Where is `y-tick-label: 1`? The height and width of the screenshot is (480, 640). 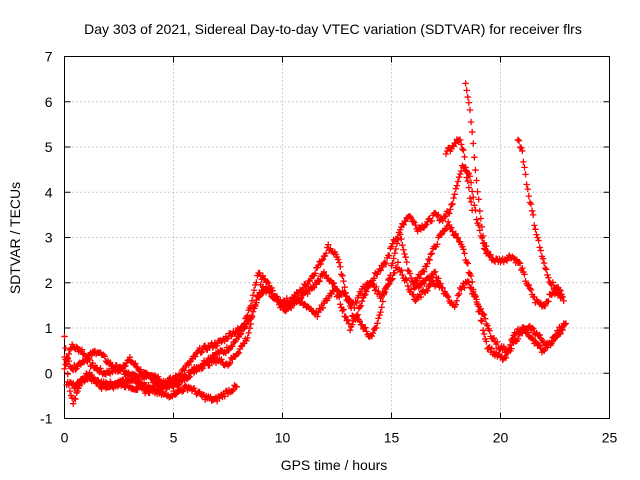
y-tick-label: 1 is located at coordinates (49, 328).